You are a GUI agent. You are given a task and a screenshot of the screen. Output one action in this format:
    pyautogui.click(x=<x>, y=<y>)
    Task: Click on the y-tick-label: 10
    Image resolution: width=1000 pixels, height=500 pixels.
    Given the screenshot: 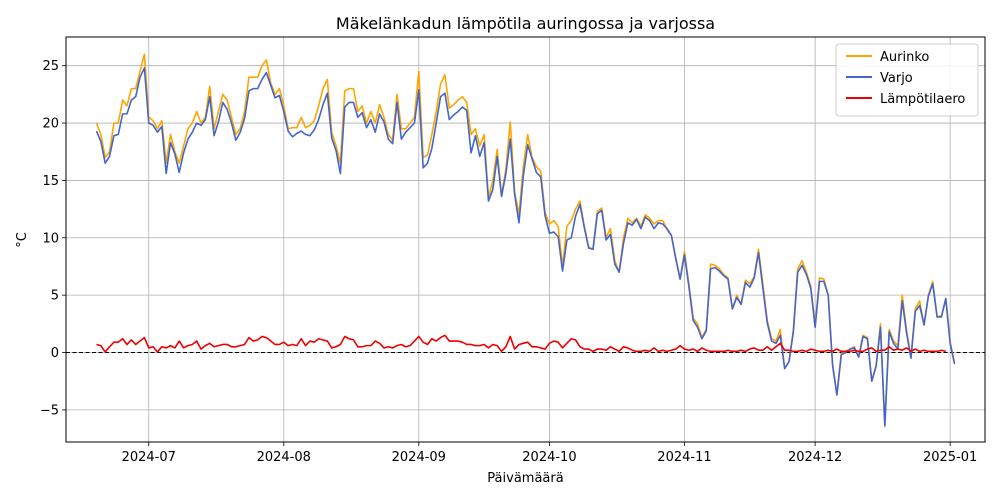 What is the action you would take?
    pyautogui.click(x=50, y=238)
    